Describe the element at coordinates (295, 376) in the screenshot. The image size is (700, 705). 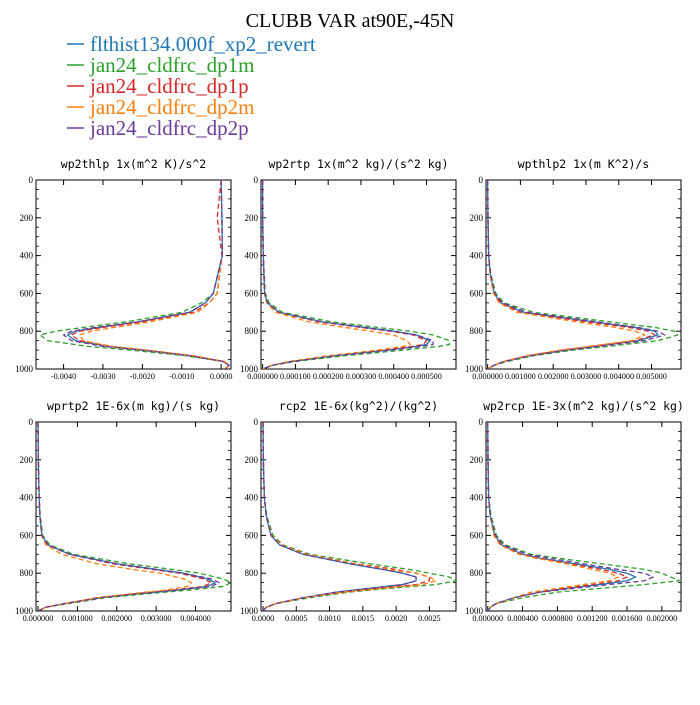
I see `x-tick-label: 0.000100` at that location.